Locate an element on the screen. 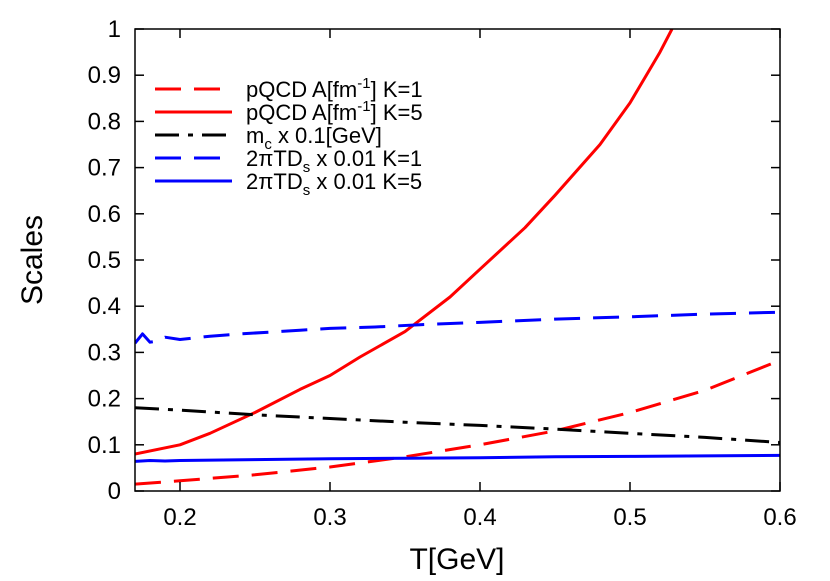 The width and height of the screenshot is (830, 581). legend-label-end: x 0.1[GeV] is located at coordinates (327, 135).